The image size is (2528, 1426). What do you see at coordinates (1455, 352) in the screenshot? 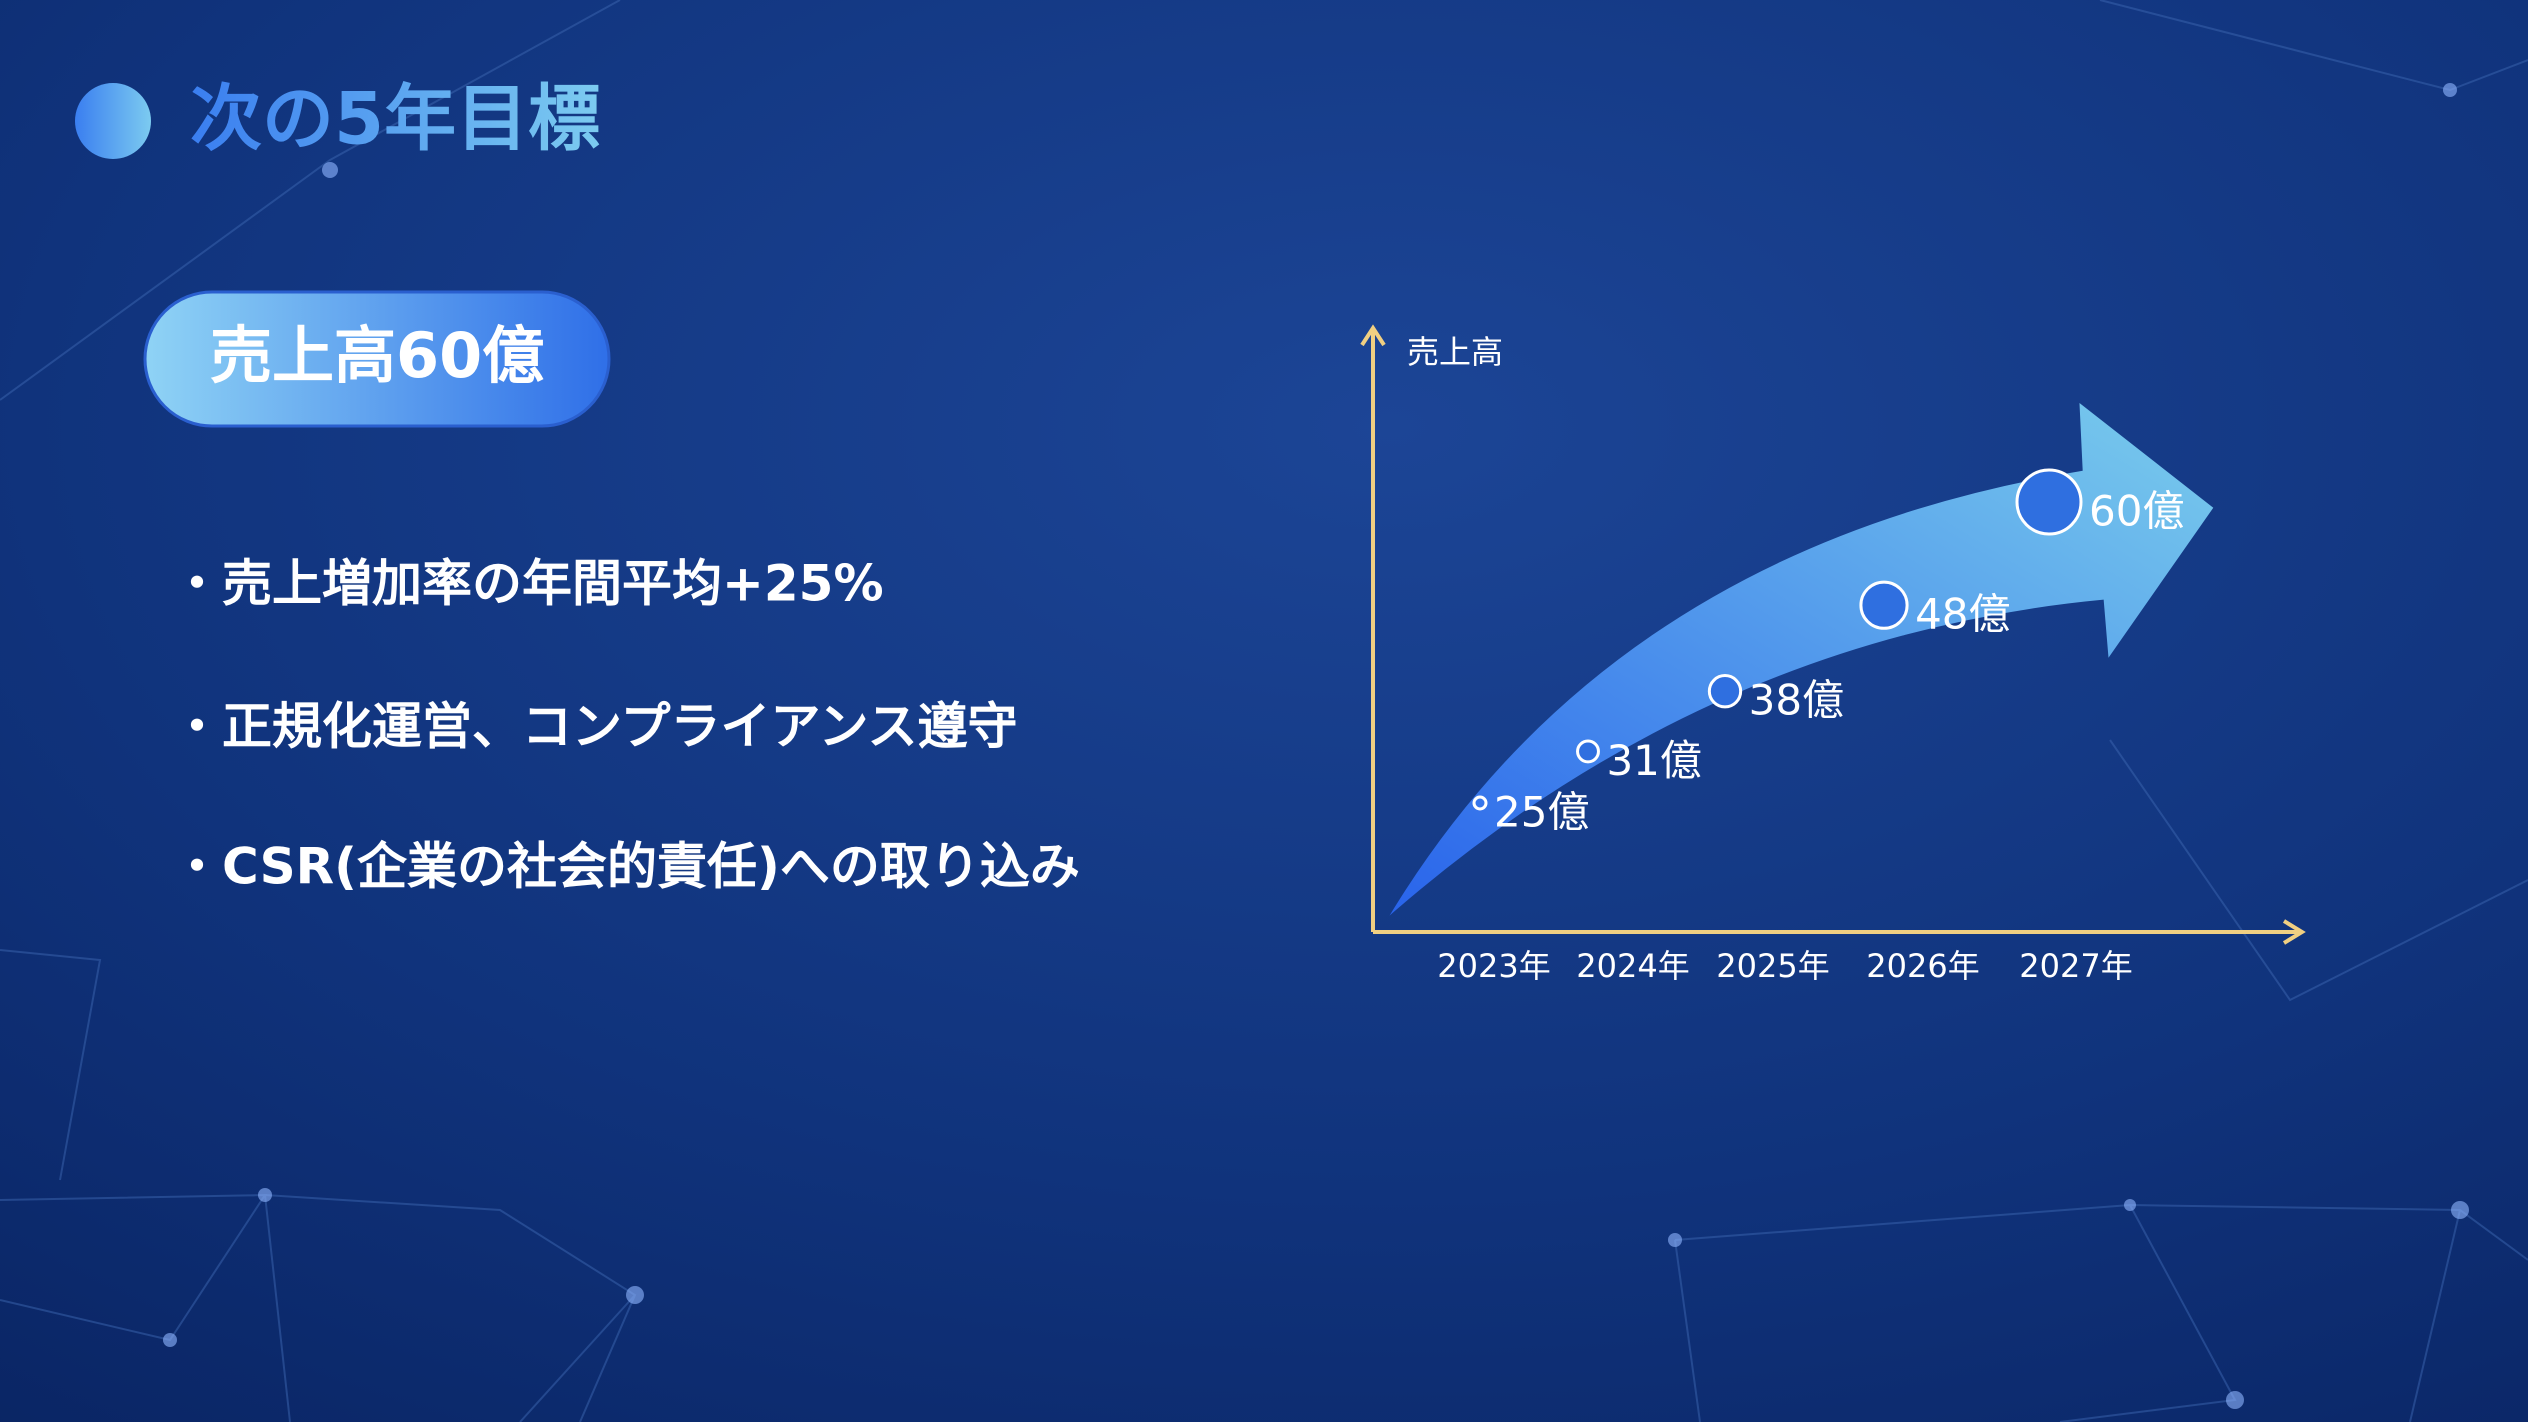
I see `y-axis-label: 売上高` at bounding box center [1455, 352].